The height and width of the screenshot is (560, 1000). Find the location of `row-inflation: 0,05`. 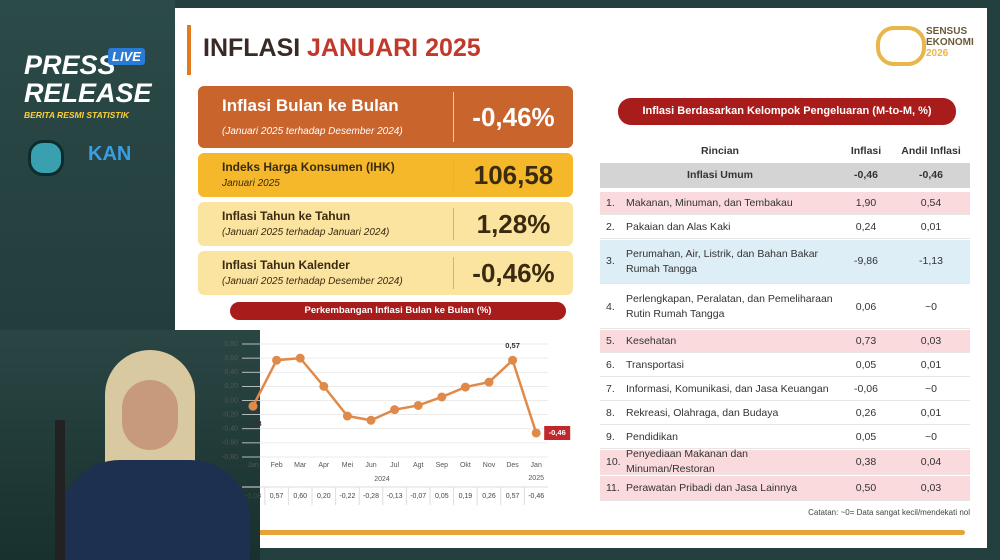

row-inflation: 0,05 is located at coordinates (866, 436).